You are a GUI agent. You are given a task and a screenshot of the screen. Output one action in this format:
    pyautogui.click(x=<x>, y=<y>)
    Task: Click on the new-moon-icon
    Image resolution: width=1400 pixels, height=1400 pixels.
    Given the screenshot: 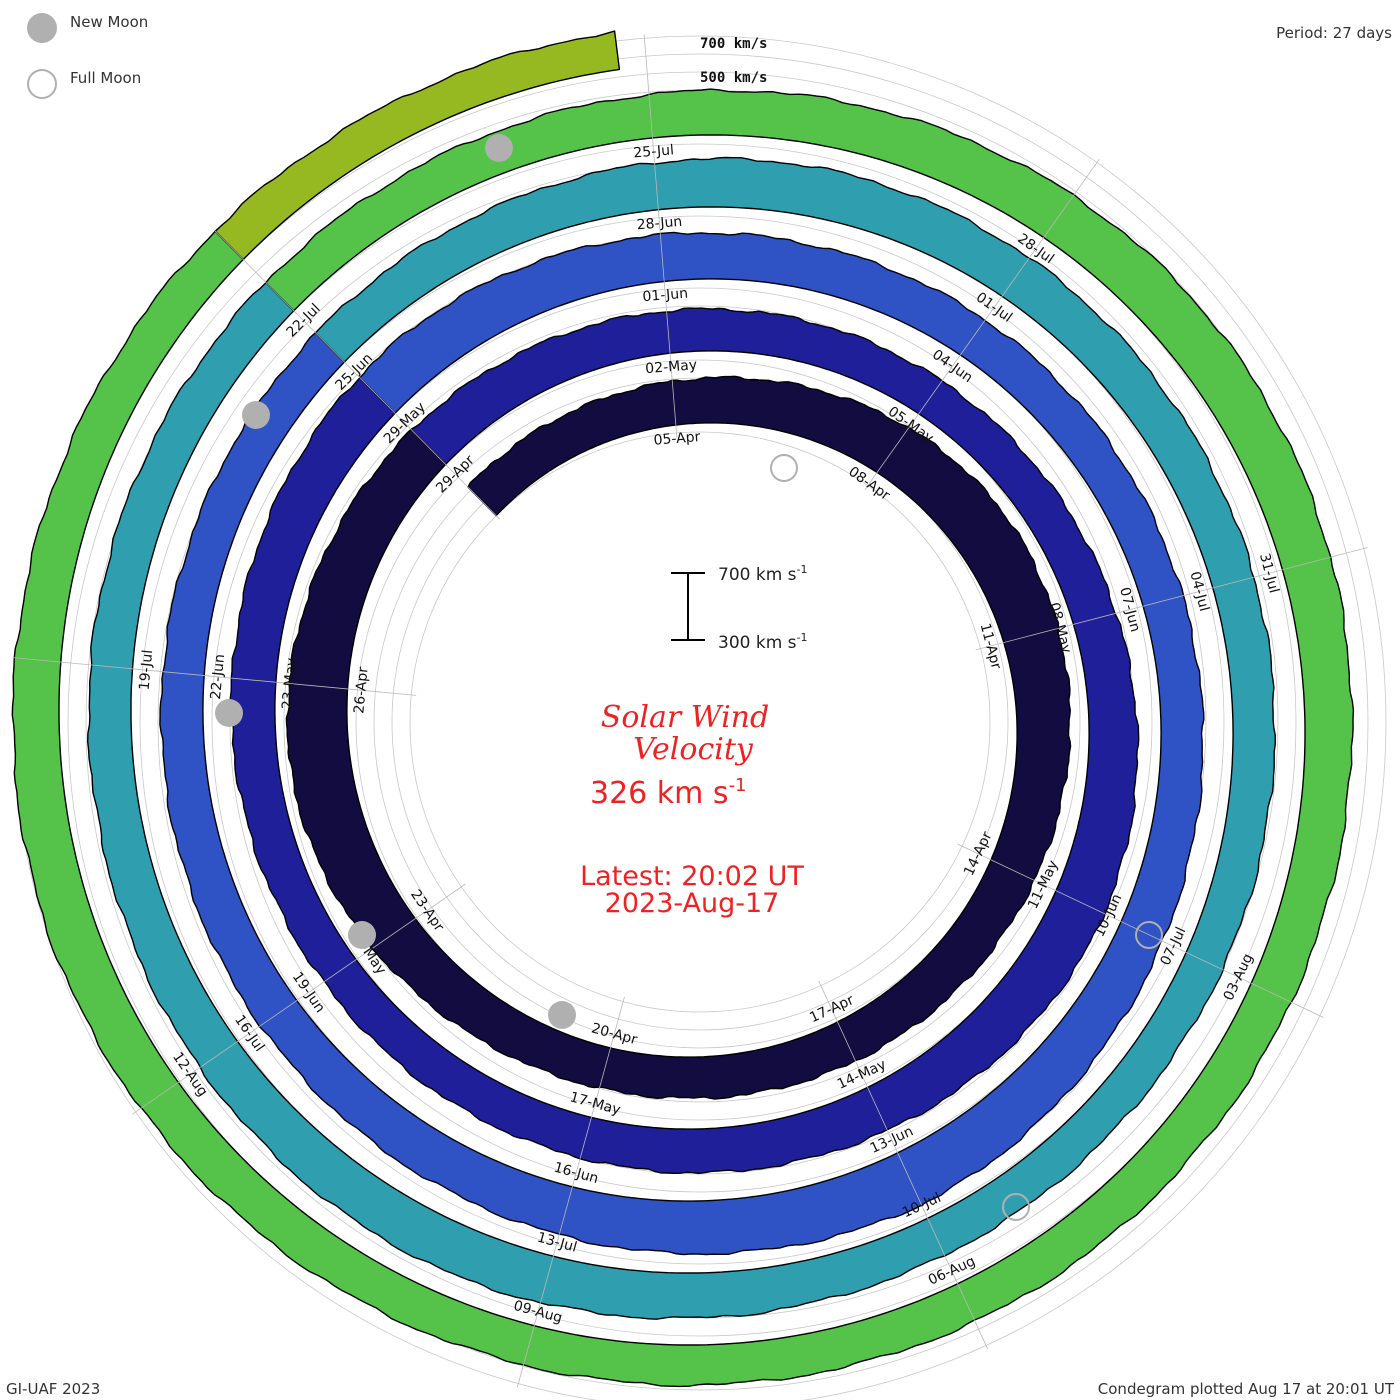 What is the action you would take?
    pyautogui.click(x=42, y=28)
    